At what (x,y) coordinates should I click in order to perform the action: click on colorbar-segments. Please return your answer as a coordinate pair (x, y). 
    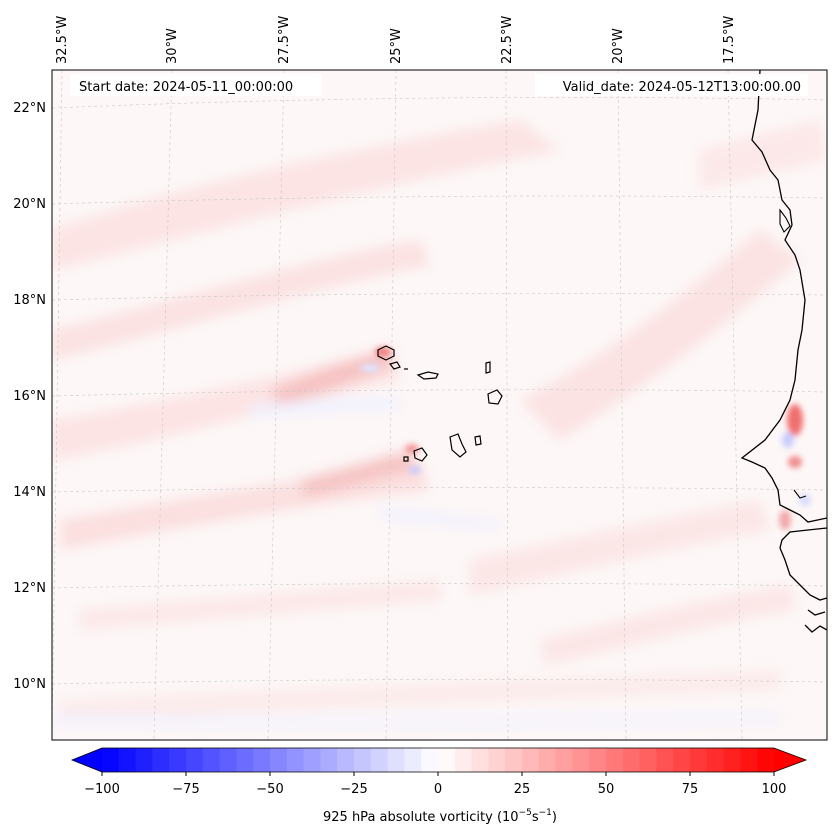
    Looking at the image, I should click on (438, 760).